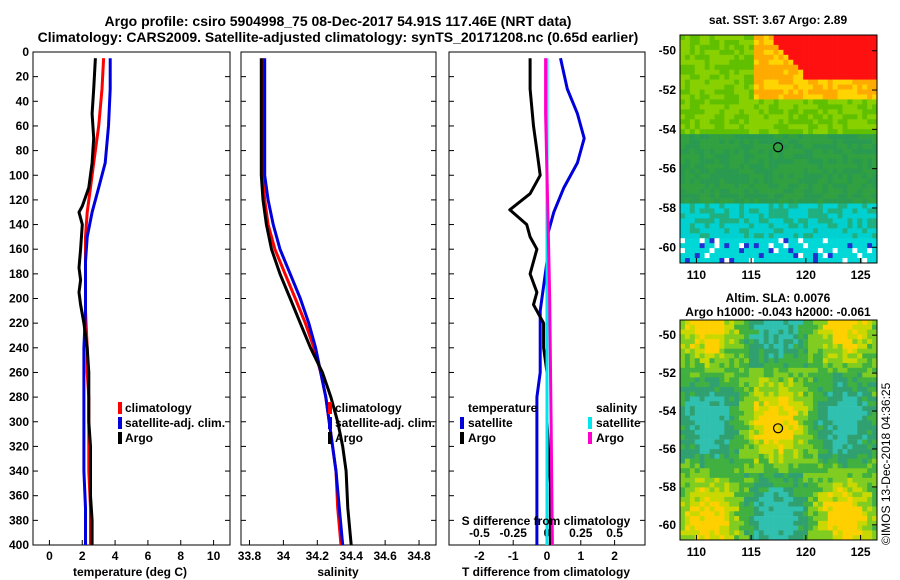  Describe the element at coordinates (482, 438) in the screenshot. I see `legend-label-t-argo: Argo` at that location.